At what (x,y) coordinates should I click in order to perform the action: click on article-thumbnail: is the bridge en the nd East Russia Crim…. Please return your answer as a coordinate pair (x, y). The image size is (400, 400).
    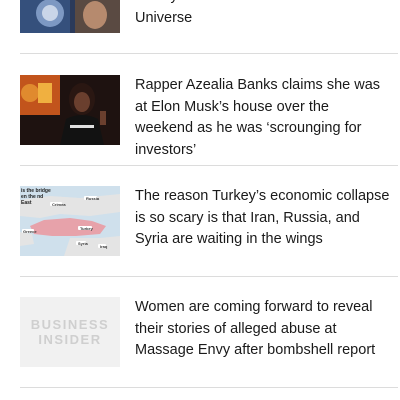
    Looking at the image, I should click on (70, 221).